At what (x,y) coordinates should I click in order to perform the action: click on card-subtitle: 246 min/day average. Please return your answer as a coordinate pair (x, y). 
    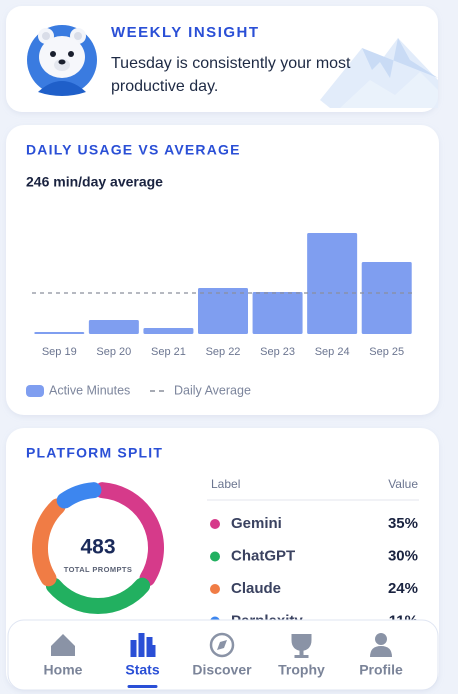
    Looking at the image, I should click on (94, 182).